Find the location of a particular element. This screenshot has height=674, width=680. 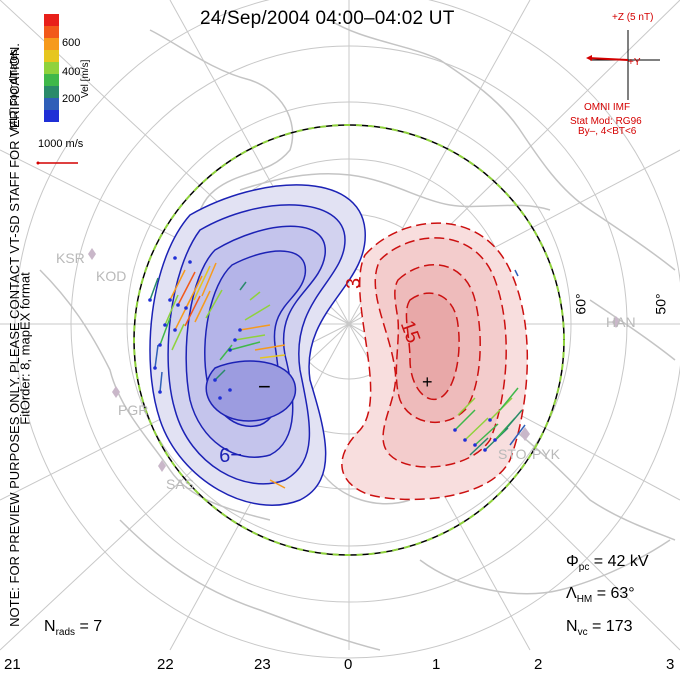

coordinates-label: MLT coordinates is located at coordinates (14, 89).